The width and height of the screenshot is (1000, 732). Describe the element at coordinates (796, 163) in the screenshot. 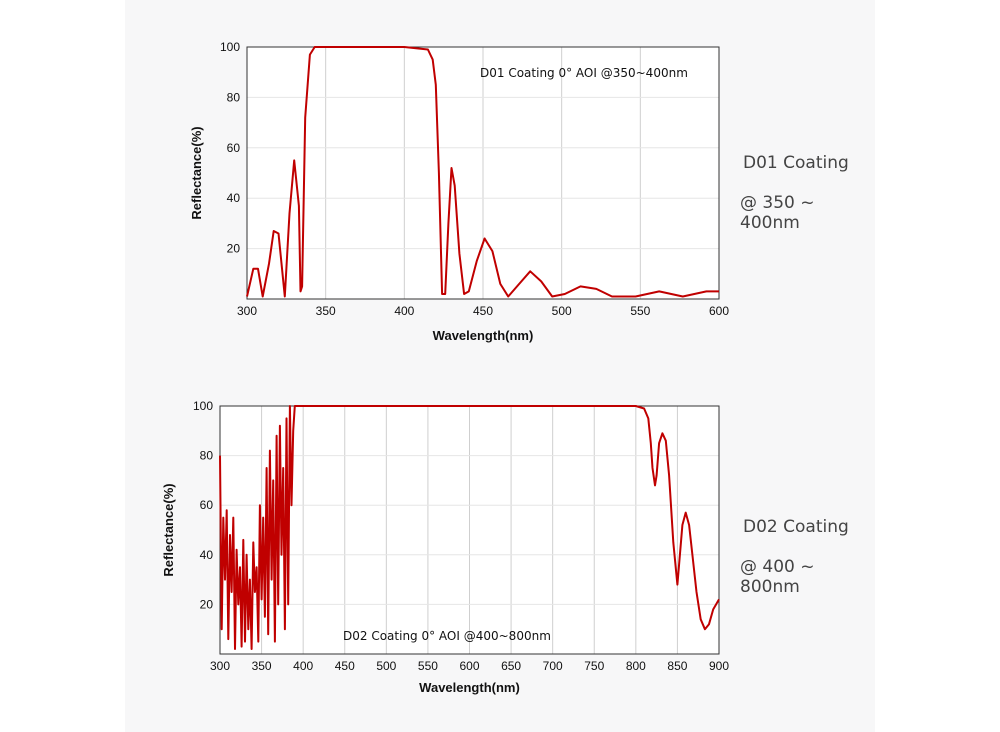

I see `d01-side-title: D01 Coating` at that location.